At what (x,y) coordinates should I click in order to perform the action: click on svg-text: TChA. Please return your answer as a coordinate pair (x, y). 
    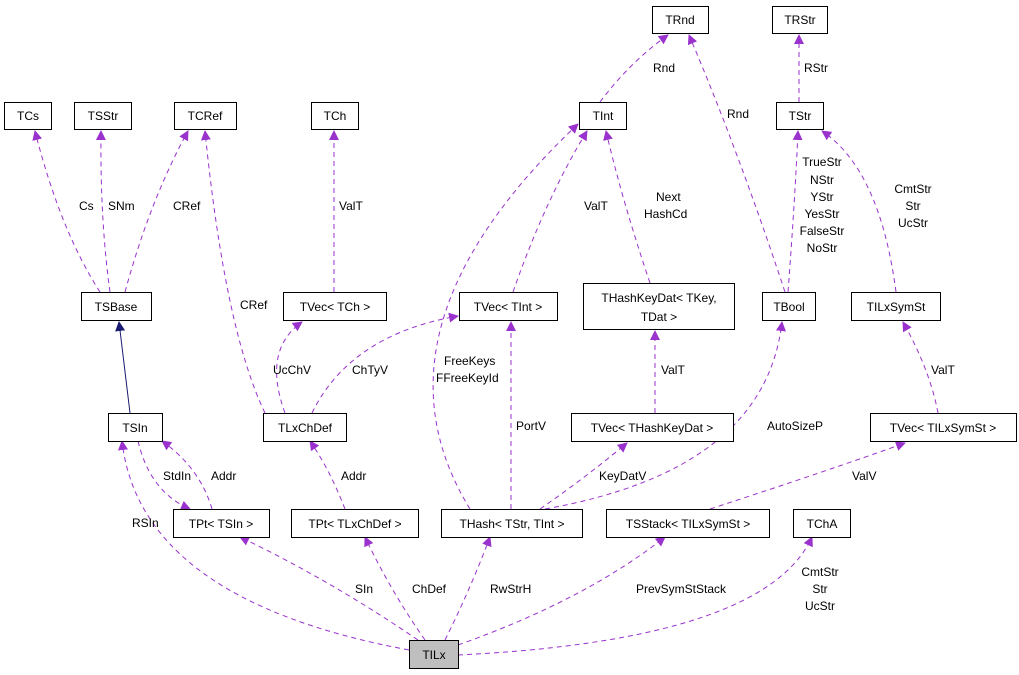
    Looking at the image, I should click on (822, 524).